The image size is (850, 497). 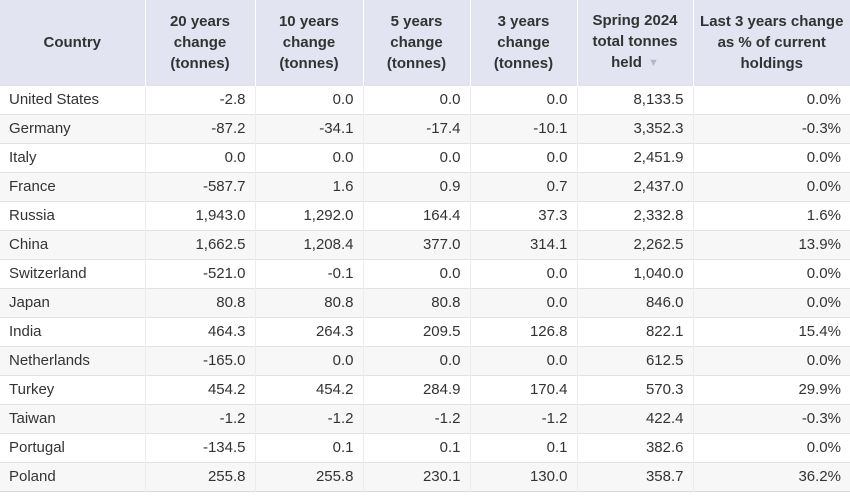 What do you see at coordinates (199, 273) in the screenshot?
I see `value-cell: -521.0` at bounding box center [199, 273].